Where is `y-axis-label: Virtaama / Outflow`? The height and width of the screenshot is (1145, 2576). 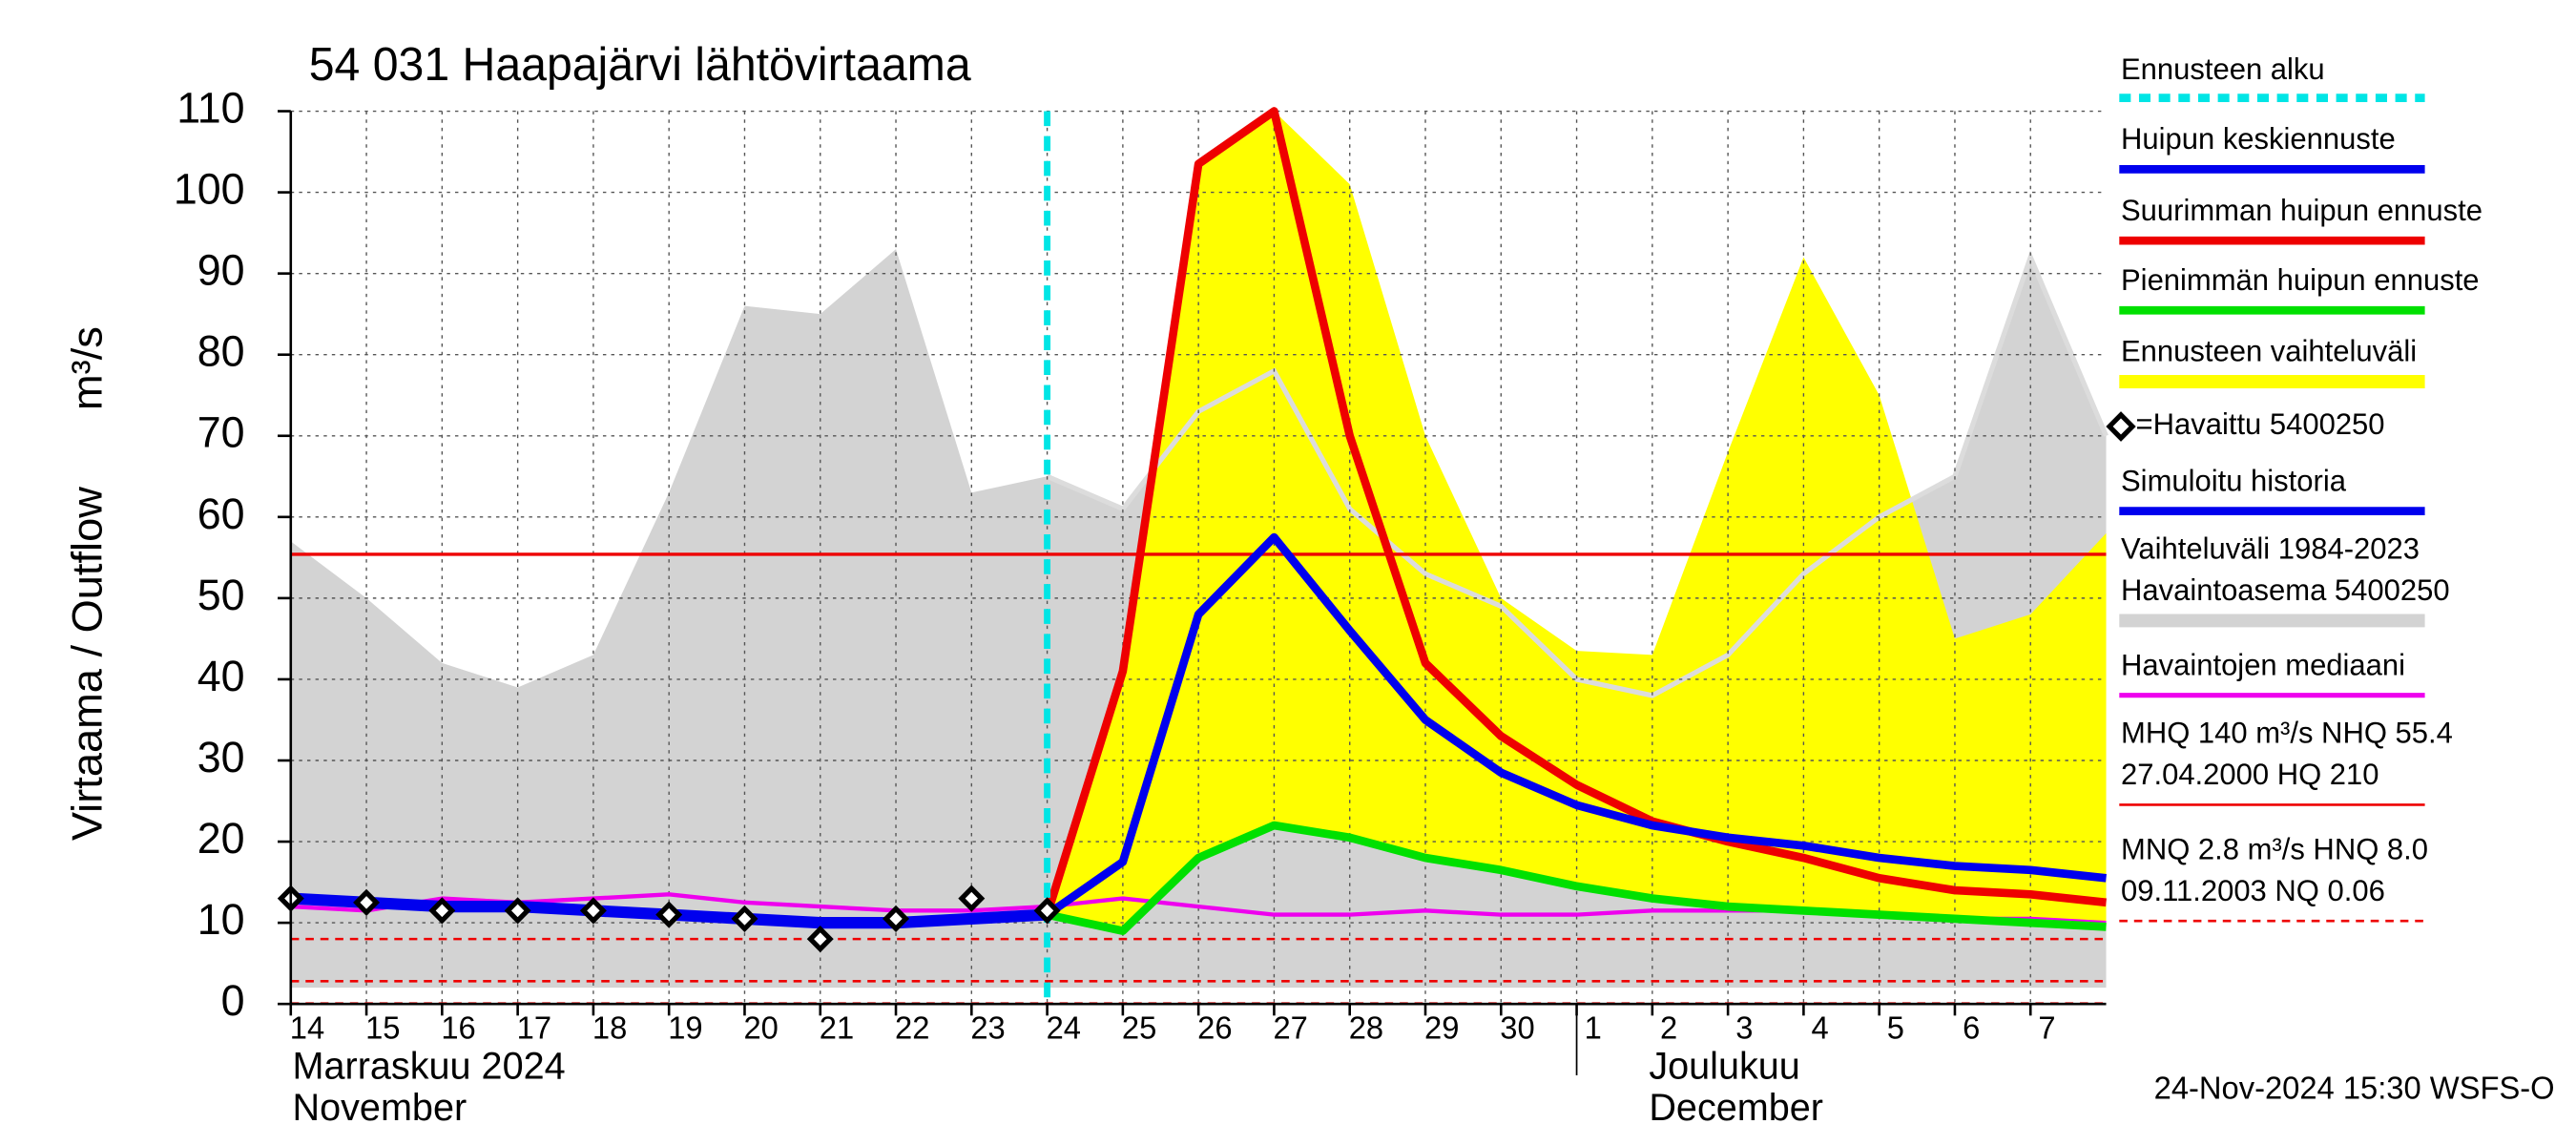 y-axis-label: Virtaama / Outflow is located at coordinates (87, 665).